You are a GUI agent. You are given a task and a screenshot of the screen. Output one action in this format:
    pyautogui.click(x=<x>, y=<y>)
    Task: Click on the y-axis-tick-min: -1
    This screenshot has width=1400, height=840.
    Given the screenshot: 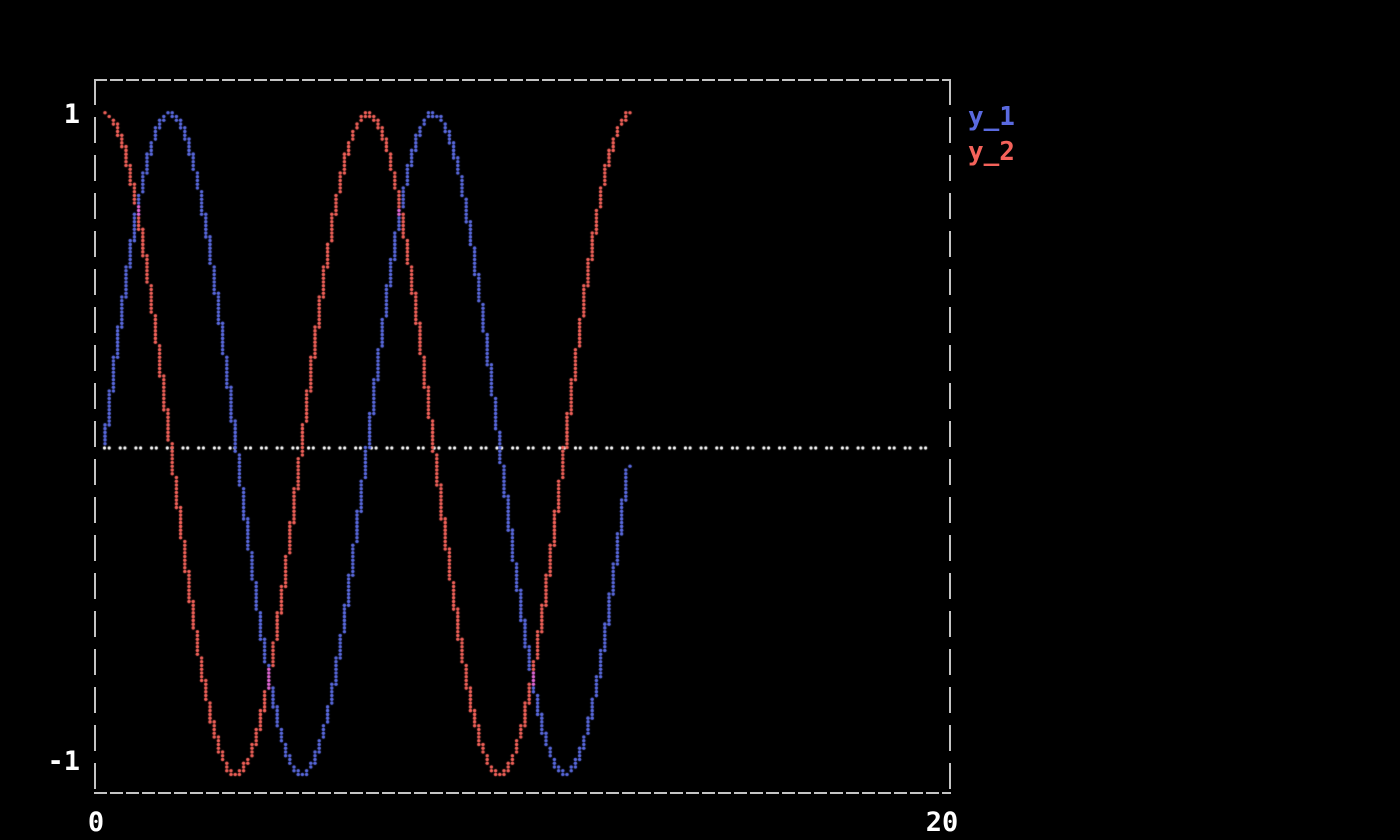 What is the action you would take?
    pyautogui.click(x=63, y=761)
    